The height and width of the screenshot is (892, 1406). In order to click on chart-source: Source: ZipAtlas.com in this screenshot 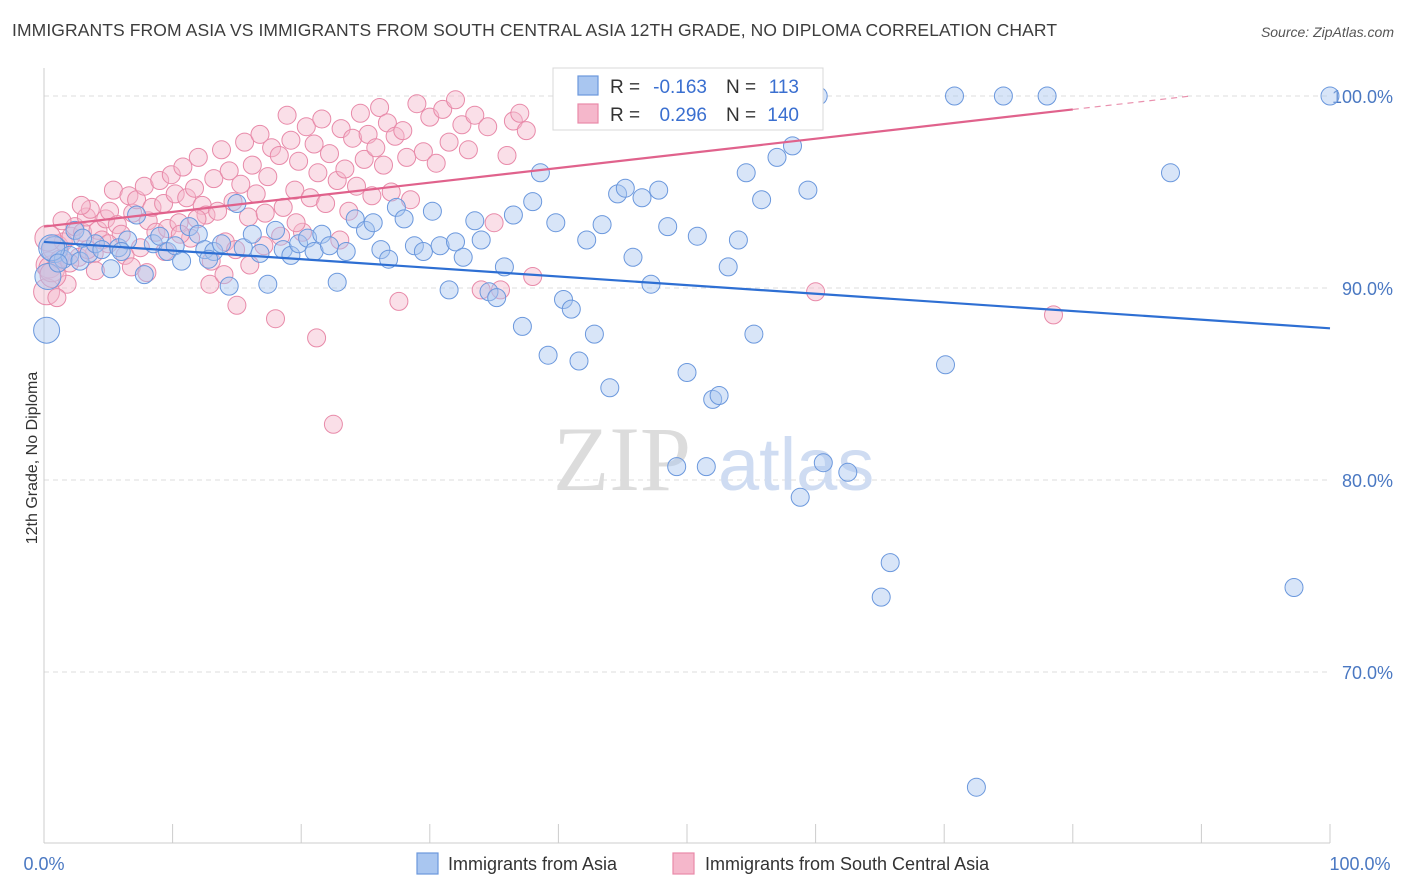, I will do `click(1327, 32)`.